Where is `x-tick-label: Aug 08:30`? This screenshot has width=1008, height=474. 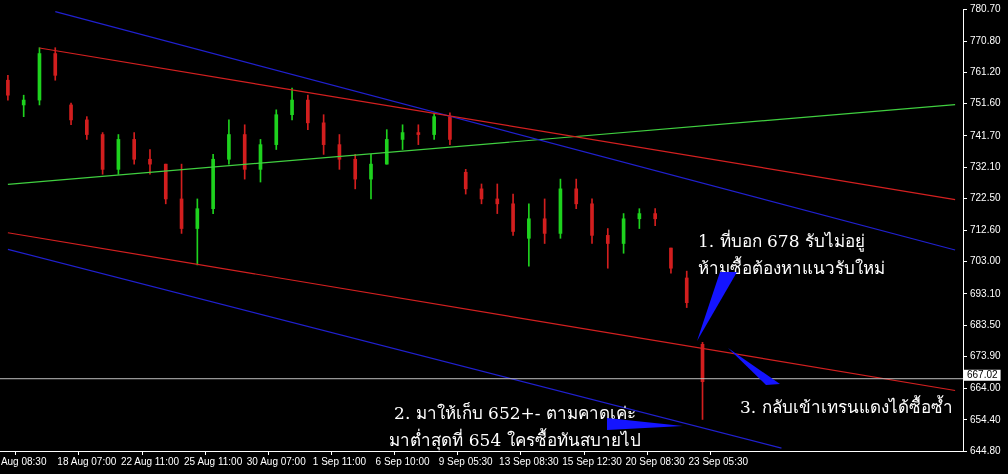
x-tick-label: Aug 08:30 is located at coordinates (23, 461).